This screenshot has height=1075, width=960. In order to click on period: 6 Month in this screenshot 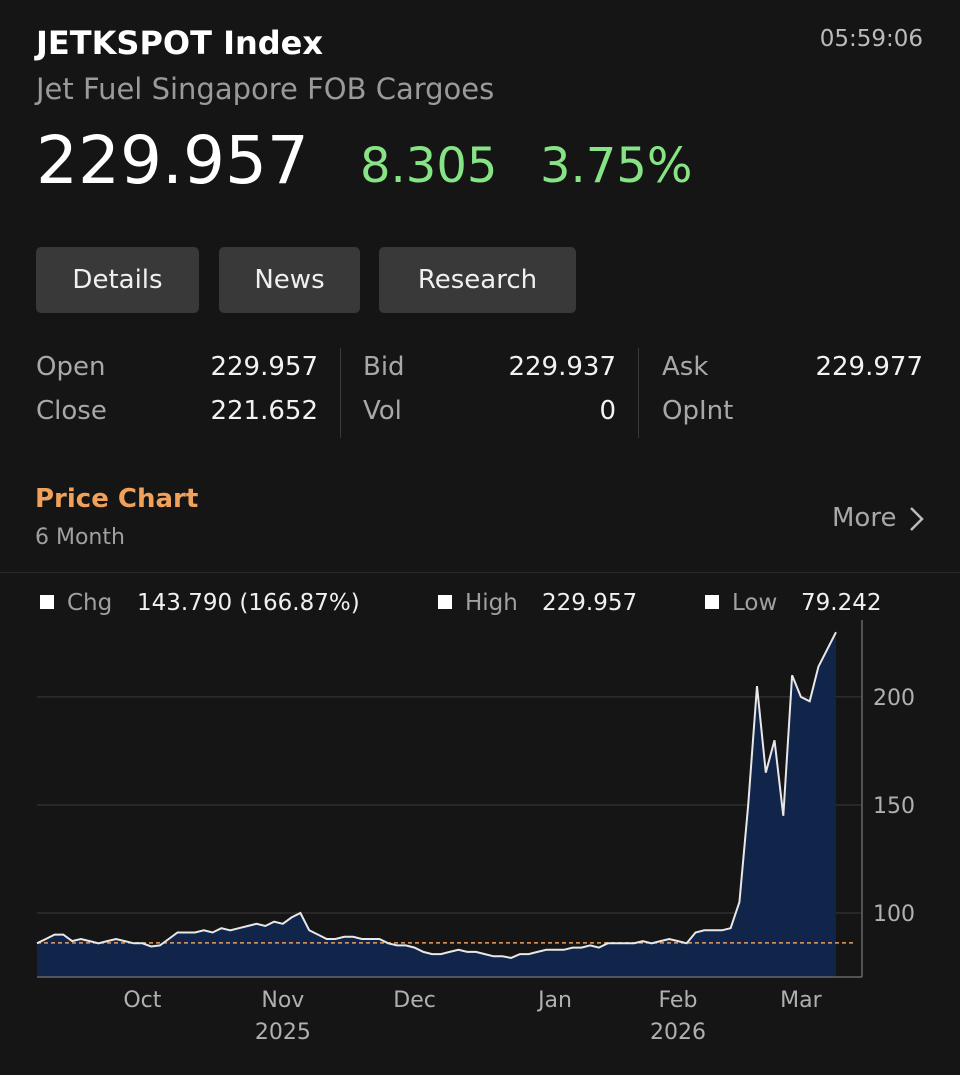, I will do `click(80, 537)`.